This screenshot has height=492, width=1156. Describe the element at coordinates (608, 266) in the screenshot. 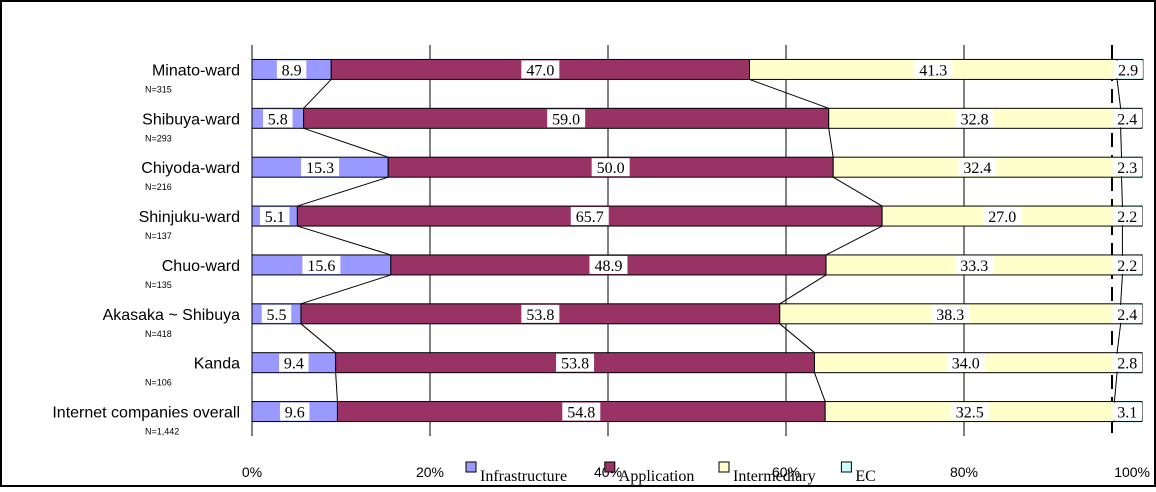

I see `data-label-application: 48.9` at that location.